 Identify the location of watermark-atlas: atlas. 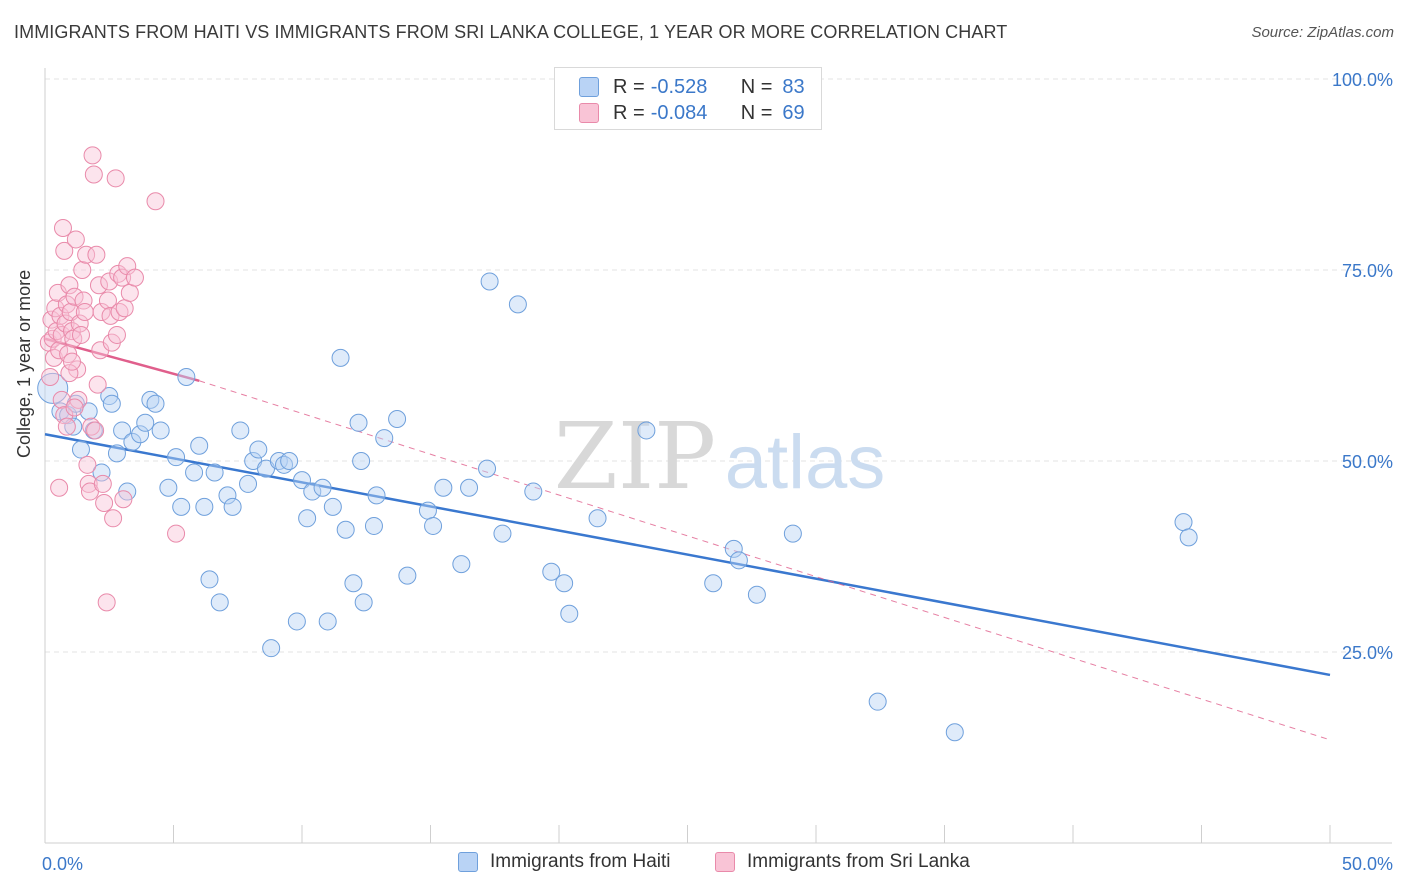
(805, 462).